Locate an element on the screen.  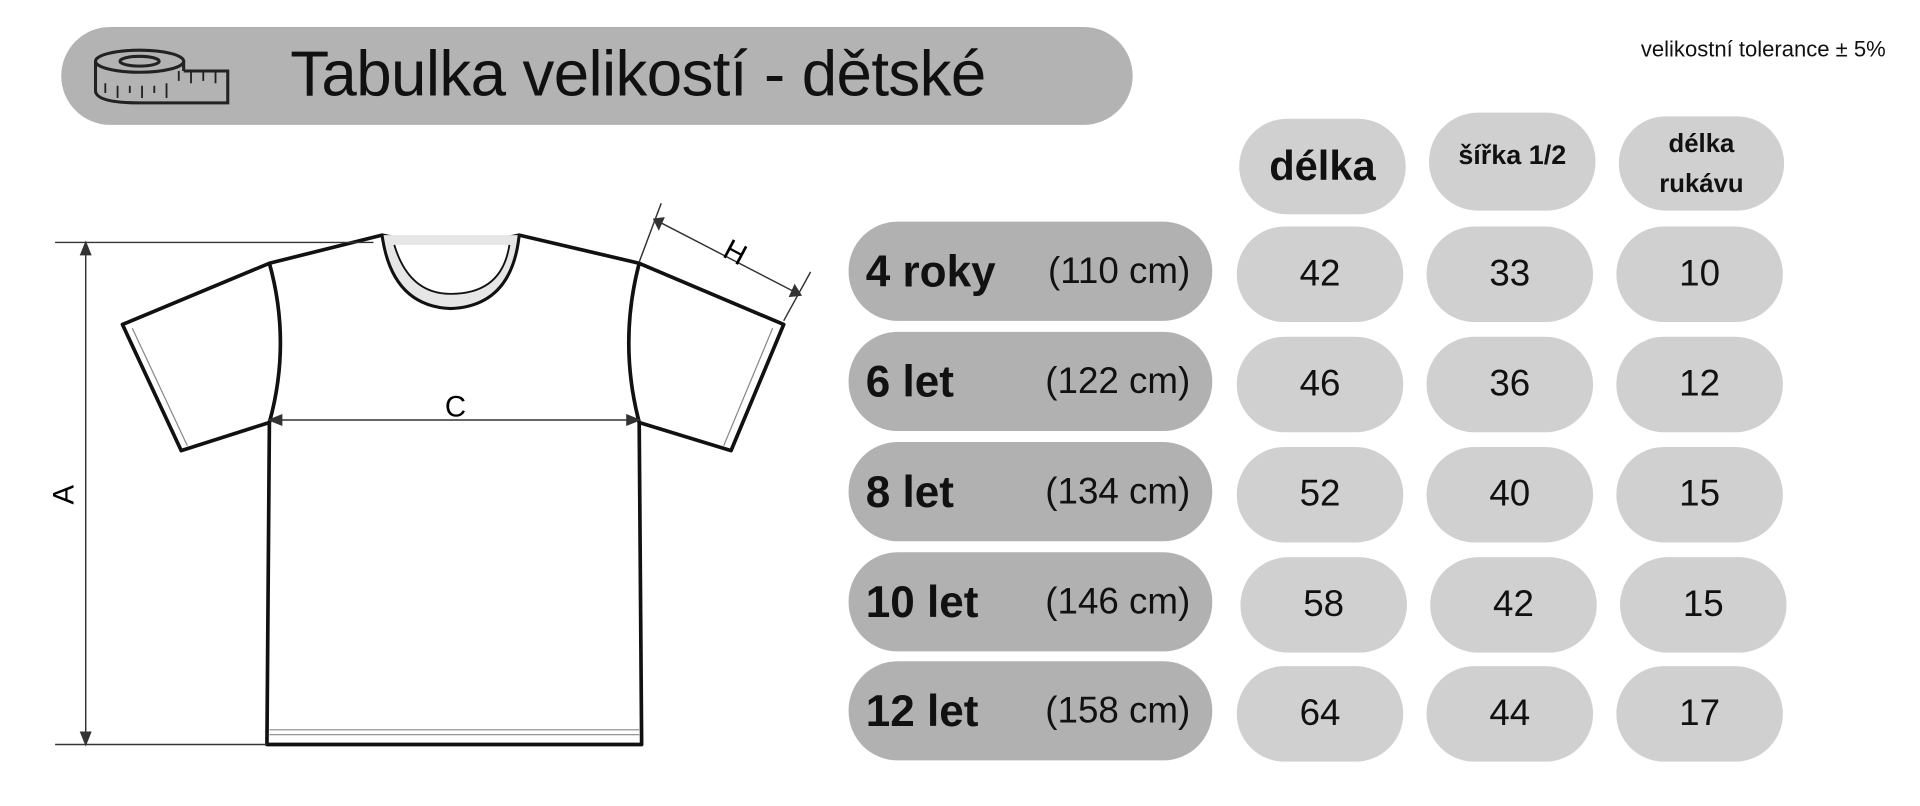
size-tolerance-note: velikostní tolerance ± 5% is located at coordinates (1763, 49).